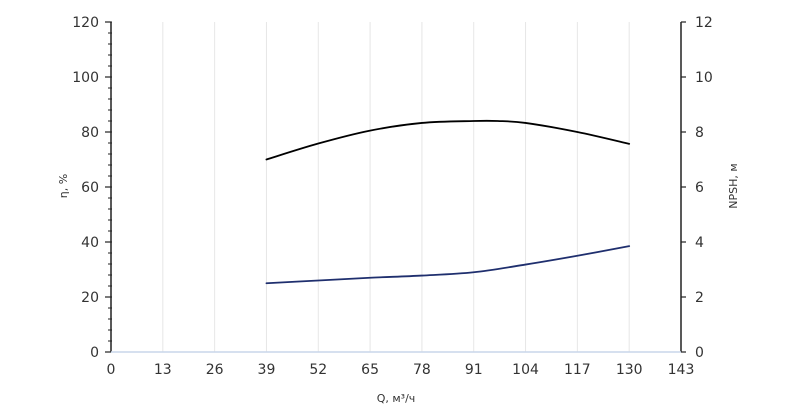 This screenshot has width=800, height=413. What do you see at coordinates (94, 353) in the screenshot?
I see `y-tick-label: 0` at bounding box center [94, 353].